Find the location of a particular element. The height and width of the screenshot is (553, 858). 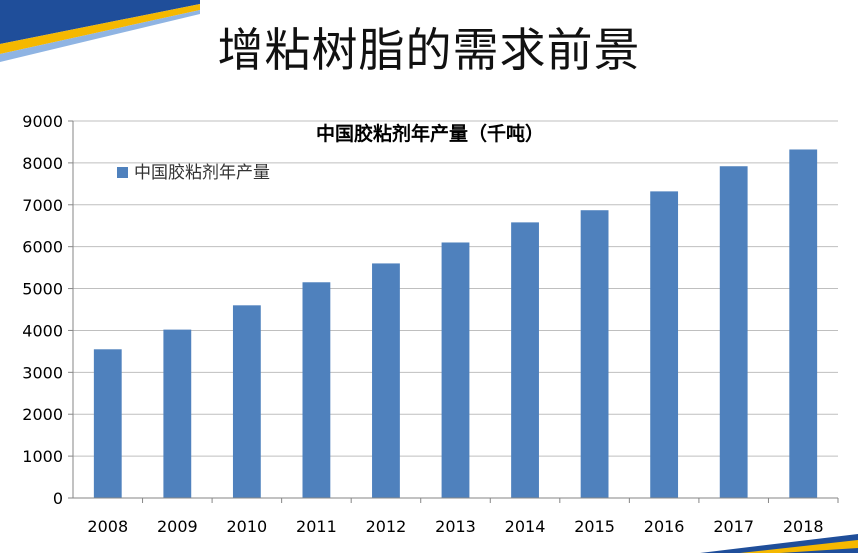

bar-2011 is located at coordinates (316, 390).